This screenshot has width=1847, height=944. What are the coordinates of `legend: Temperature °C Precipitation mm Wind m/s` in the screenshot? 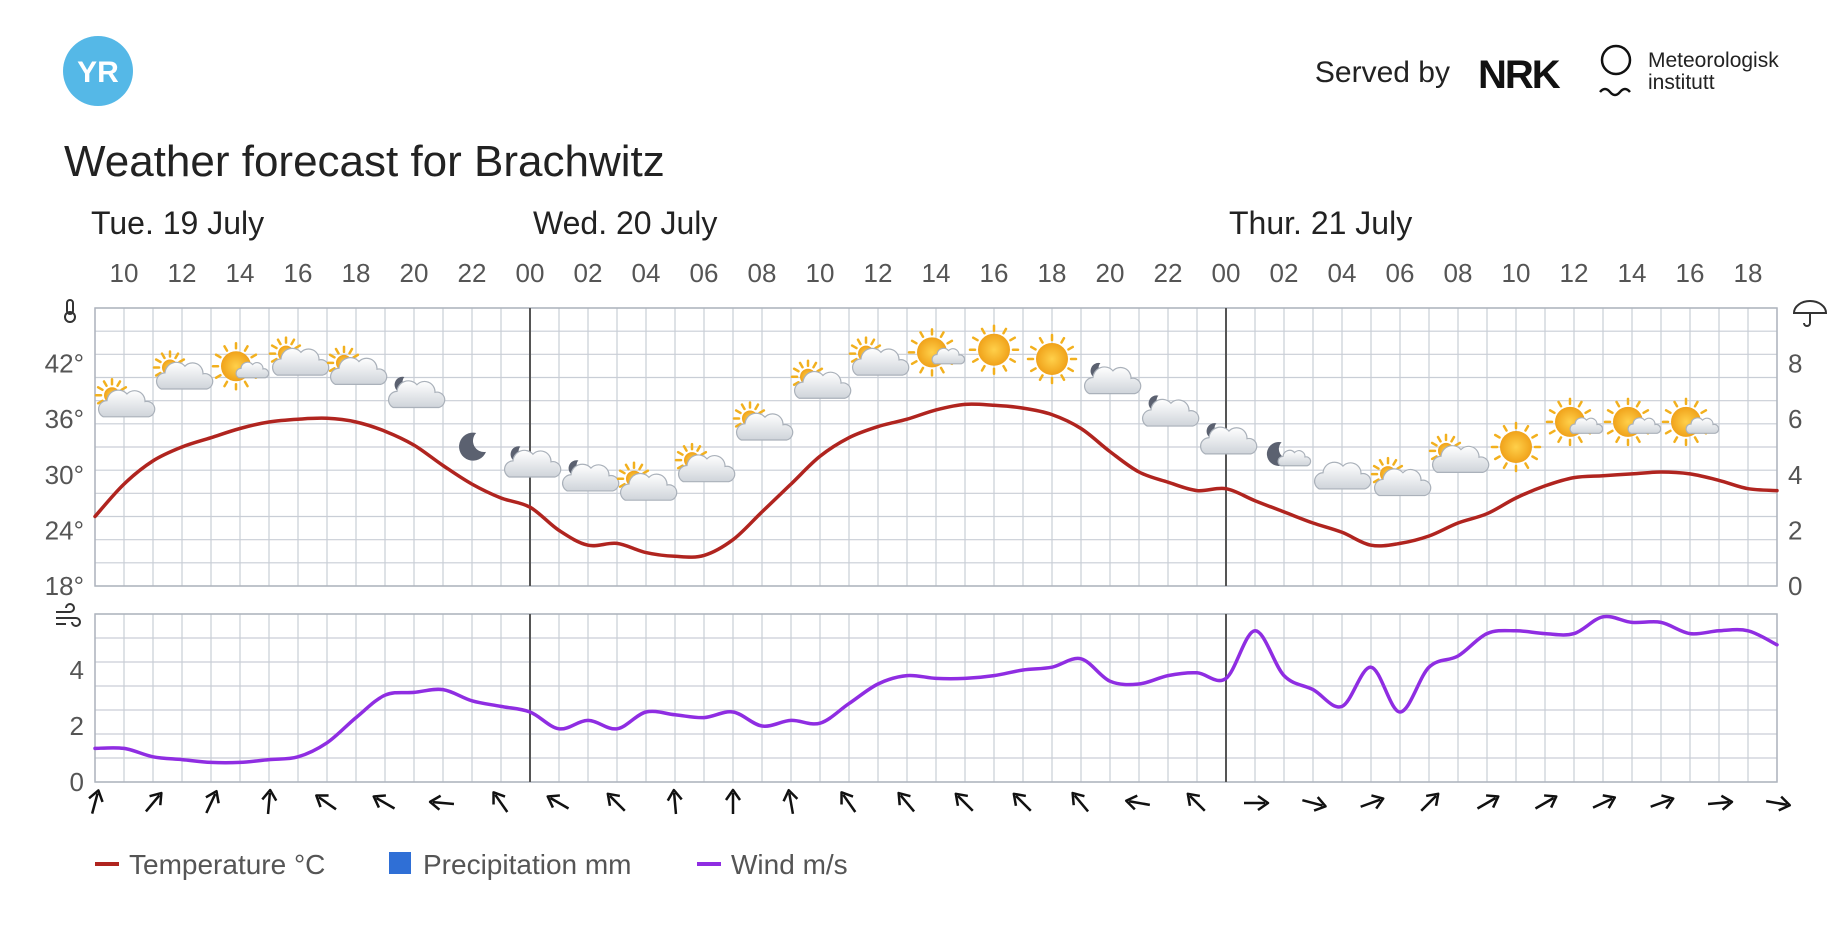 It's located at (471, 864).